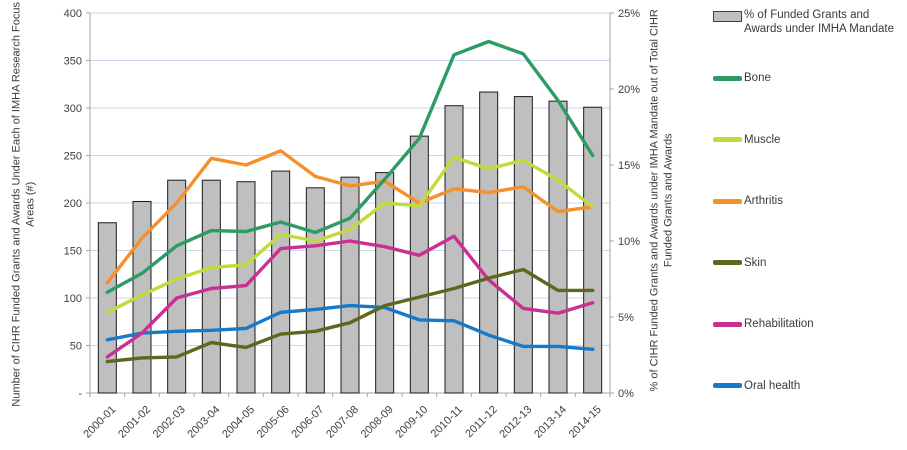 The height and width of the screenshot is (450, 907). Describe the element at coordinates (134, 422) in the screenshot. I see `x-axis-category-label: 2001-02` at that location.